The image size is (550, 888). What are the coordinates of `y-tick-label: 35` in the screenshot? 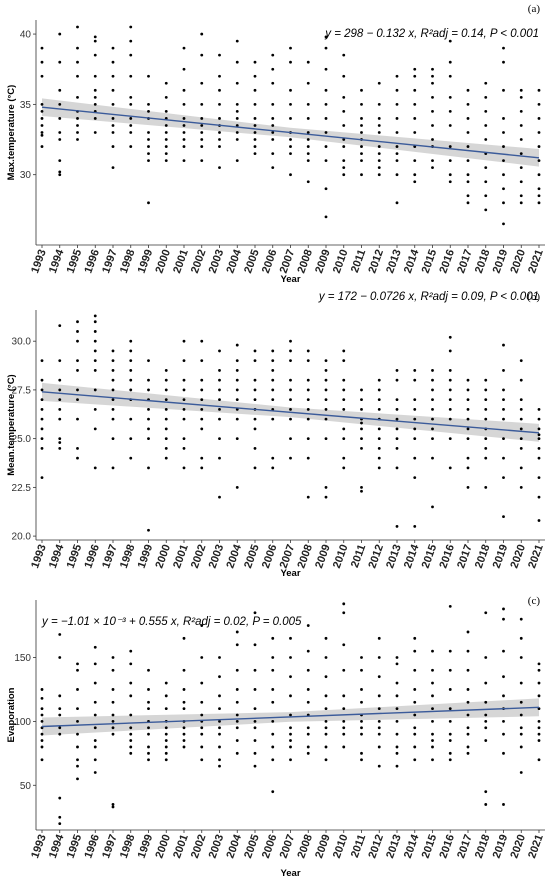 It's located at (26, 105).